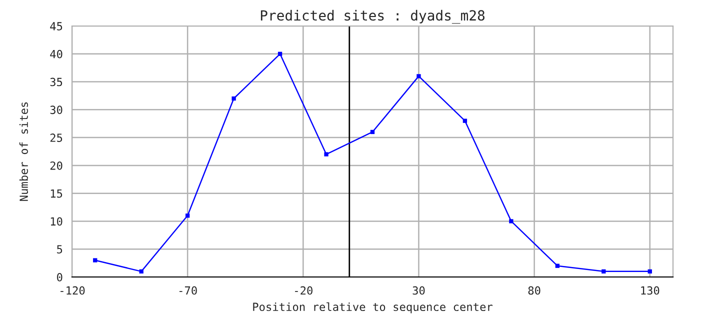  I want to click on x-tick-label: 130, so click(650, 290).